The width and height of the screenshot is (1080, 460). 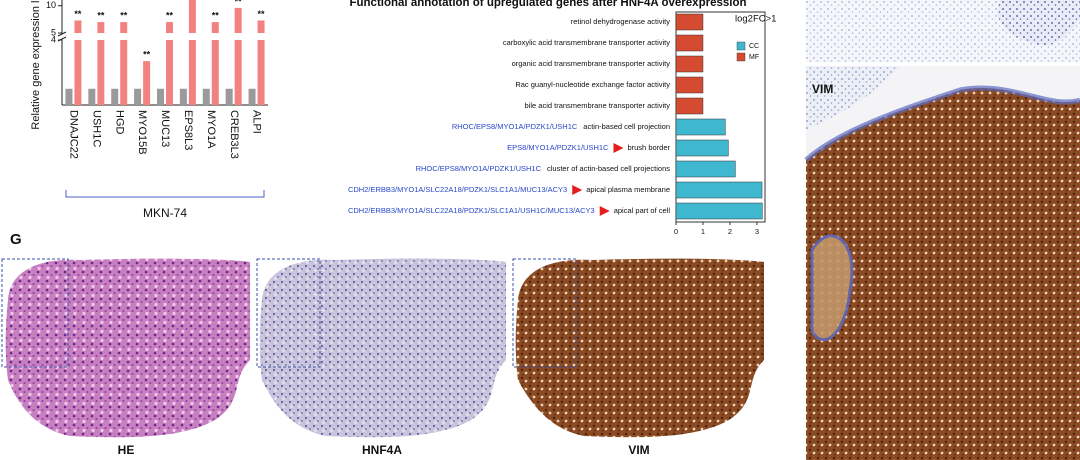 What do you see at coordinates (754, 46) in the screenshot?
I see `legend-label: CC` at bounding box center [754, 46].